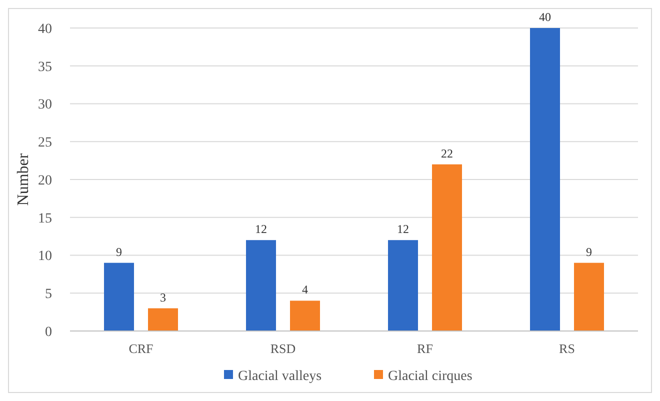 This screenshot has width=660, height=401. What do you see at coordinates (45, 143) in the screenshot?
I see `y-tick-label: 25` at bounding box center [45, 143].